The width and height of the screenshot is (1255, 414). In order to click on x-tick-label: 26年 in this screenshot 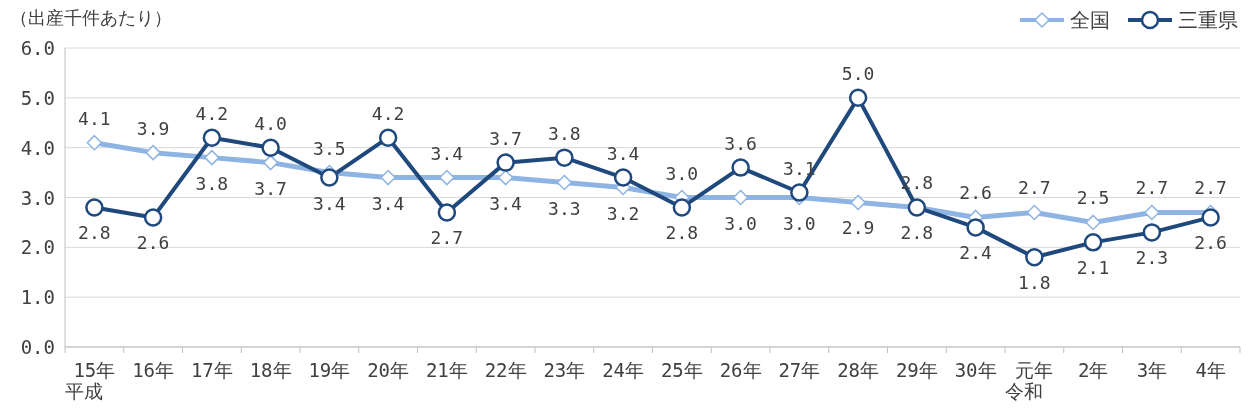, I will do `click(740, 370)`.